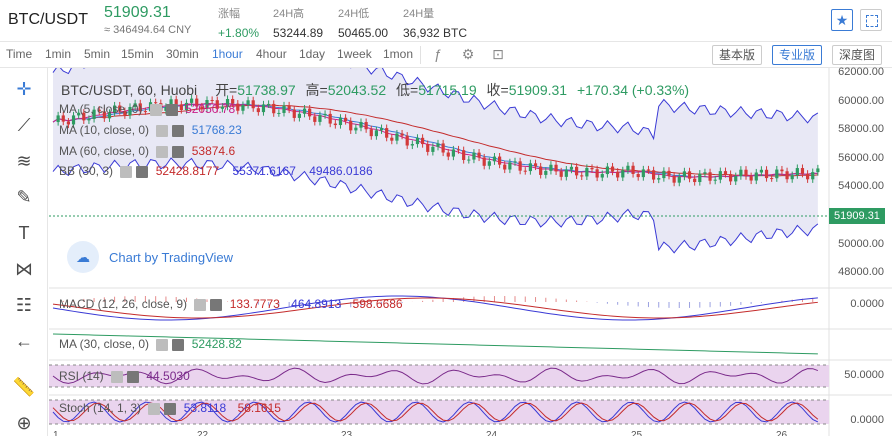 This screenshot has height=436, width=892. I want to click on favorite-star-icon: ★, so click(842, 20).